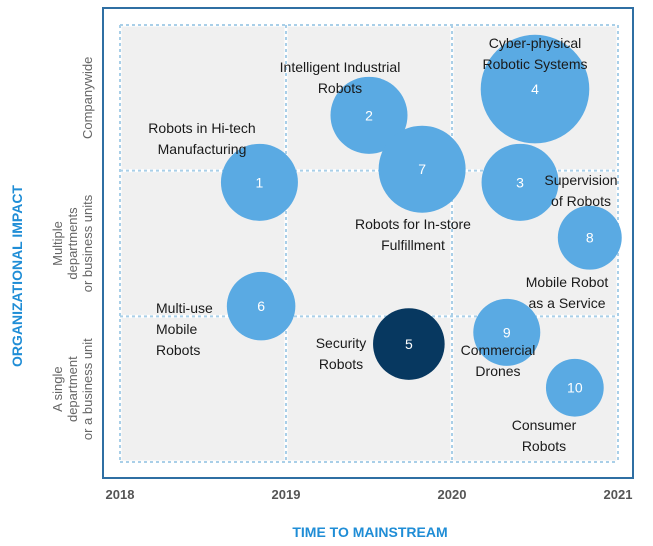  What do you see at coordinates (369, 494) in the screenshot?
I see `x-axis-ticks: 2018 2019 2020 2021` at bounding box center [369, 494].